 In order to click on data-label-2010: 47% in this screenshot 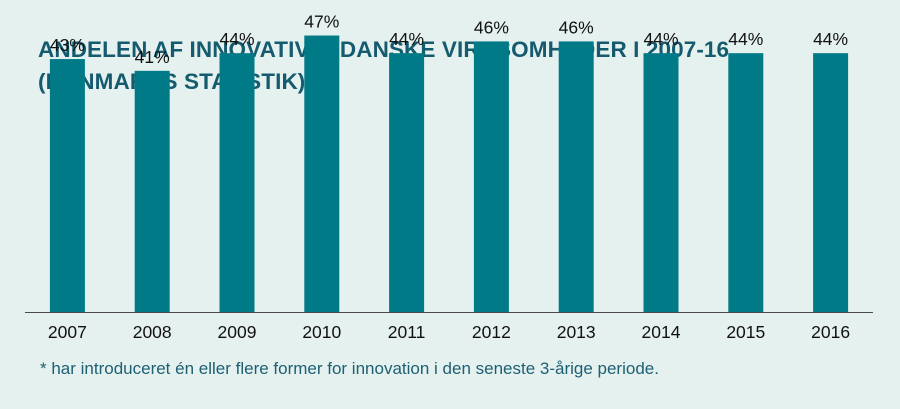, I will do `click(321, 22)`.